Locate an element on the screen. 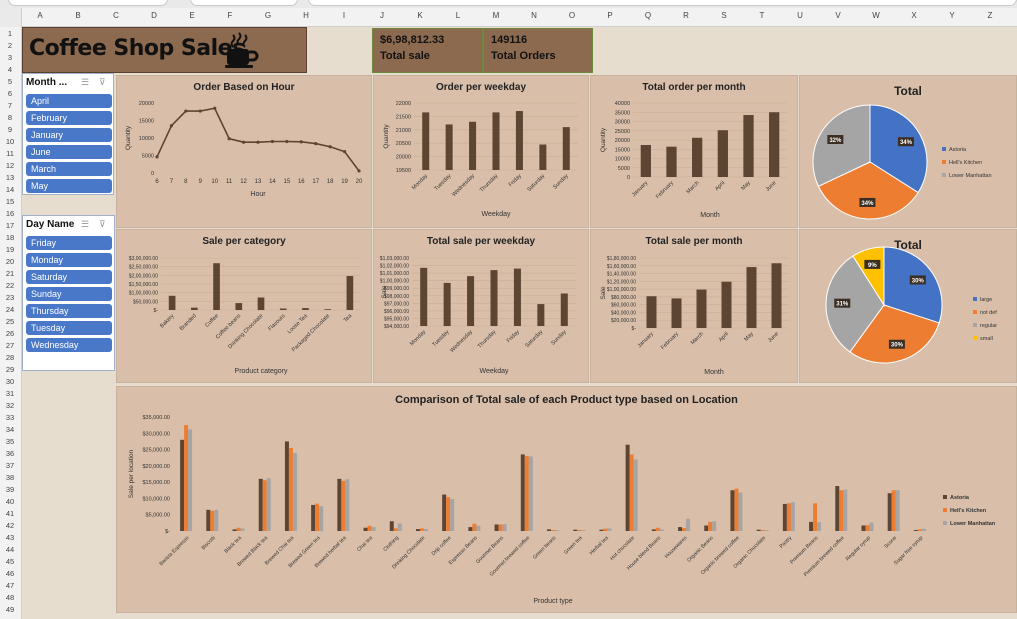  row-number: 36 is located at coordinates (10, 453).